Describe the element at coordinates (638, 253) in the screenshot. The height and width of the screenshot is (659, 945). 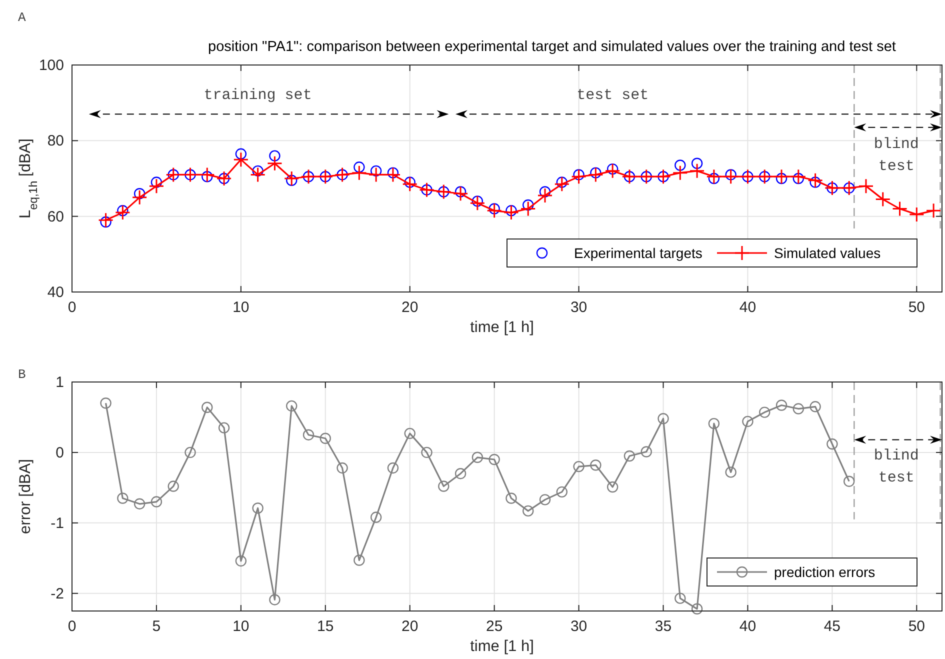
I see `legend-label: Experimental targets` at that location.